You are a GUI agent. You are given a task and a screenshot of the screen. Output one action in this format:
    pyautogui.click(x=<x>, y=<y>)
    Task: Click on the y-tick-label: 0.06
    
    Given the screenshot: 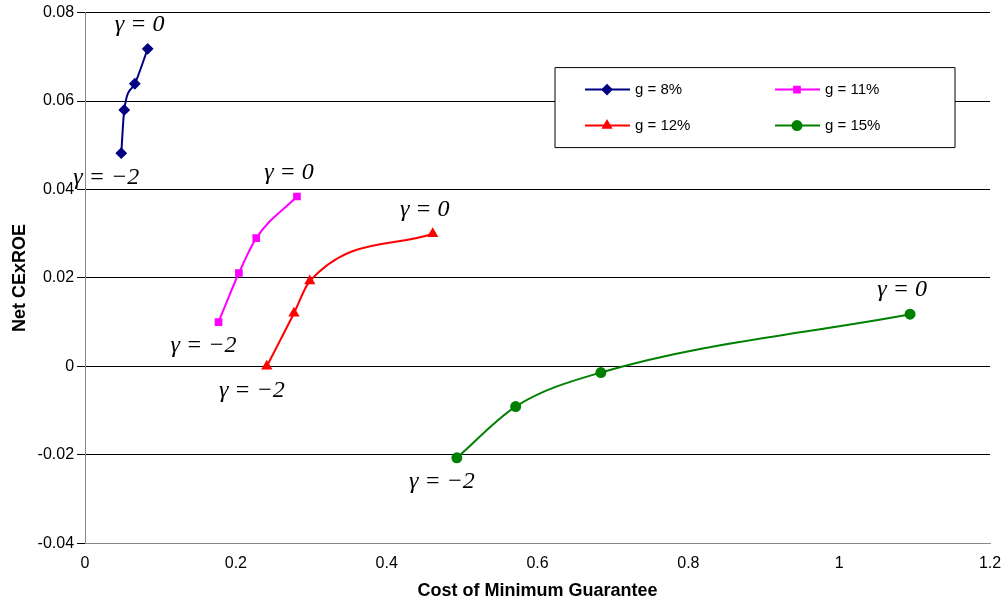 What is the action you would take?
    pyautogui.click(x=58, y=100)
    